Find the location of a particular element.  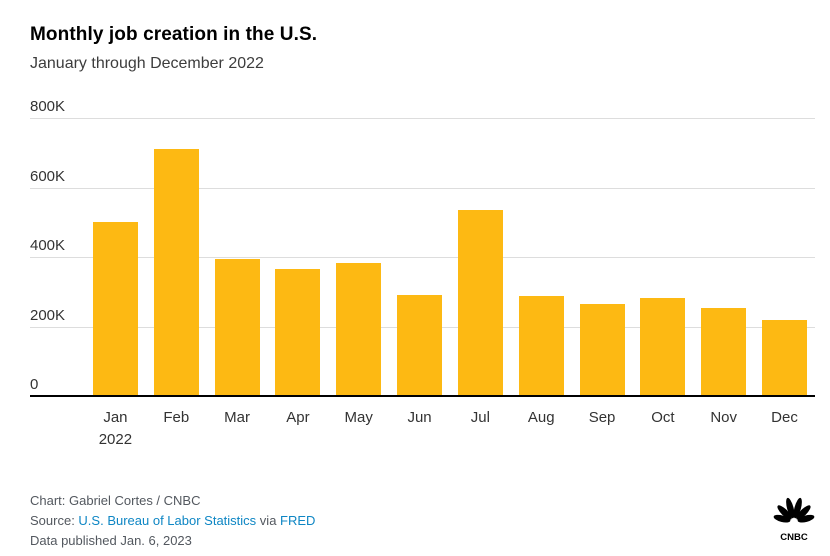

bar-nov is located at coordinates (724, 352).